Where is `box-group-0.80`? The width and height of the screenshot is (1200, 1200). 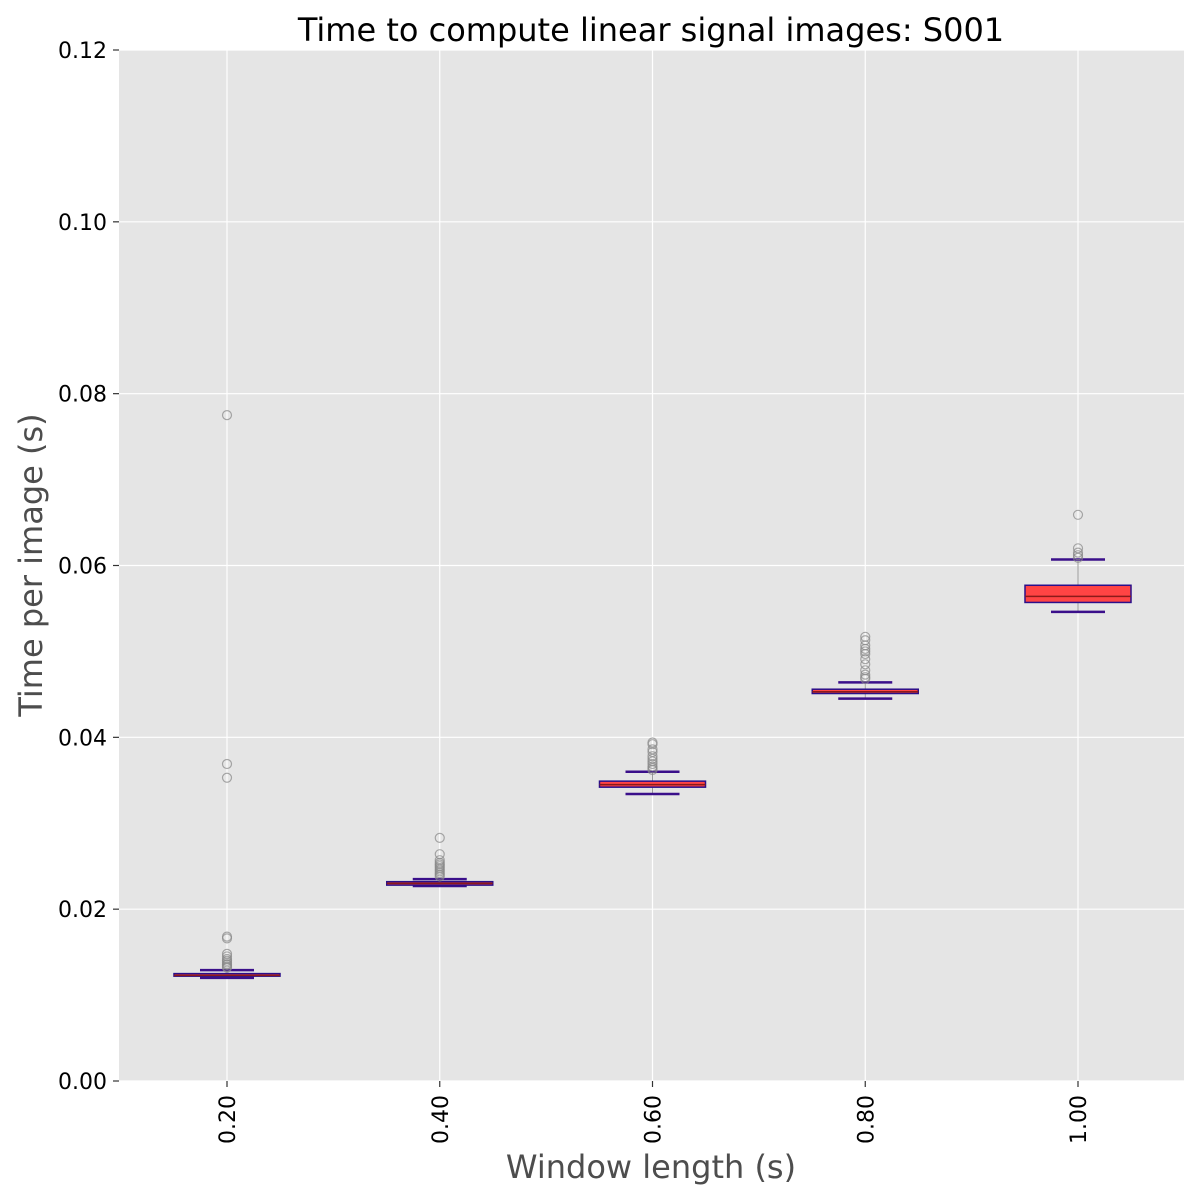 box-group-0.80 is located at coordinates (865, 665).